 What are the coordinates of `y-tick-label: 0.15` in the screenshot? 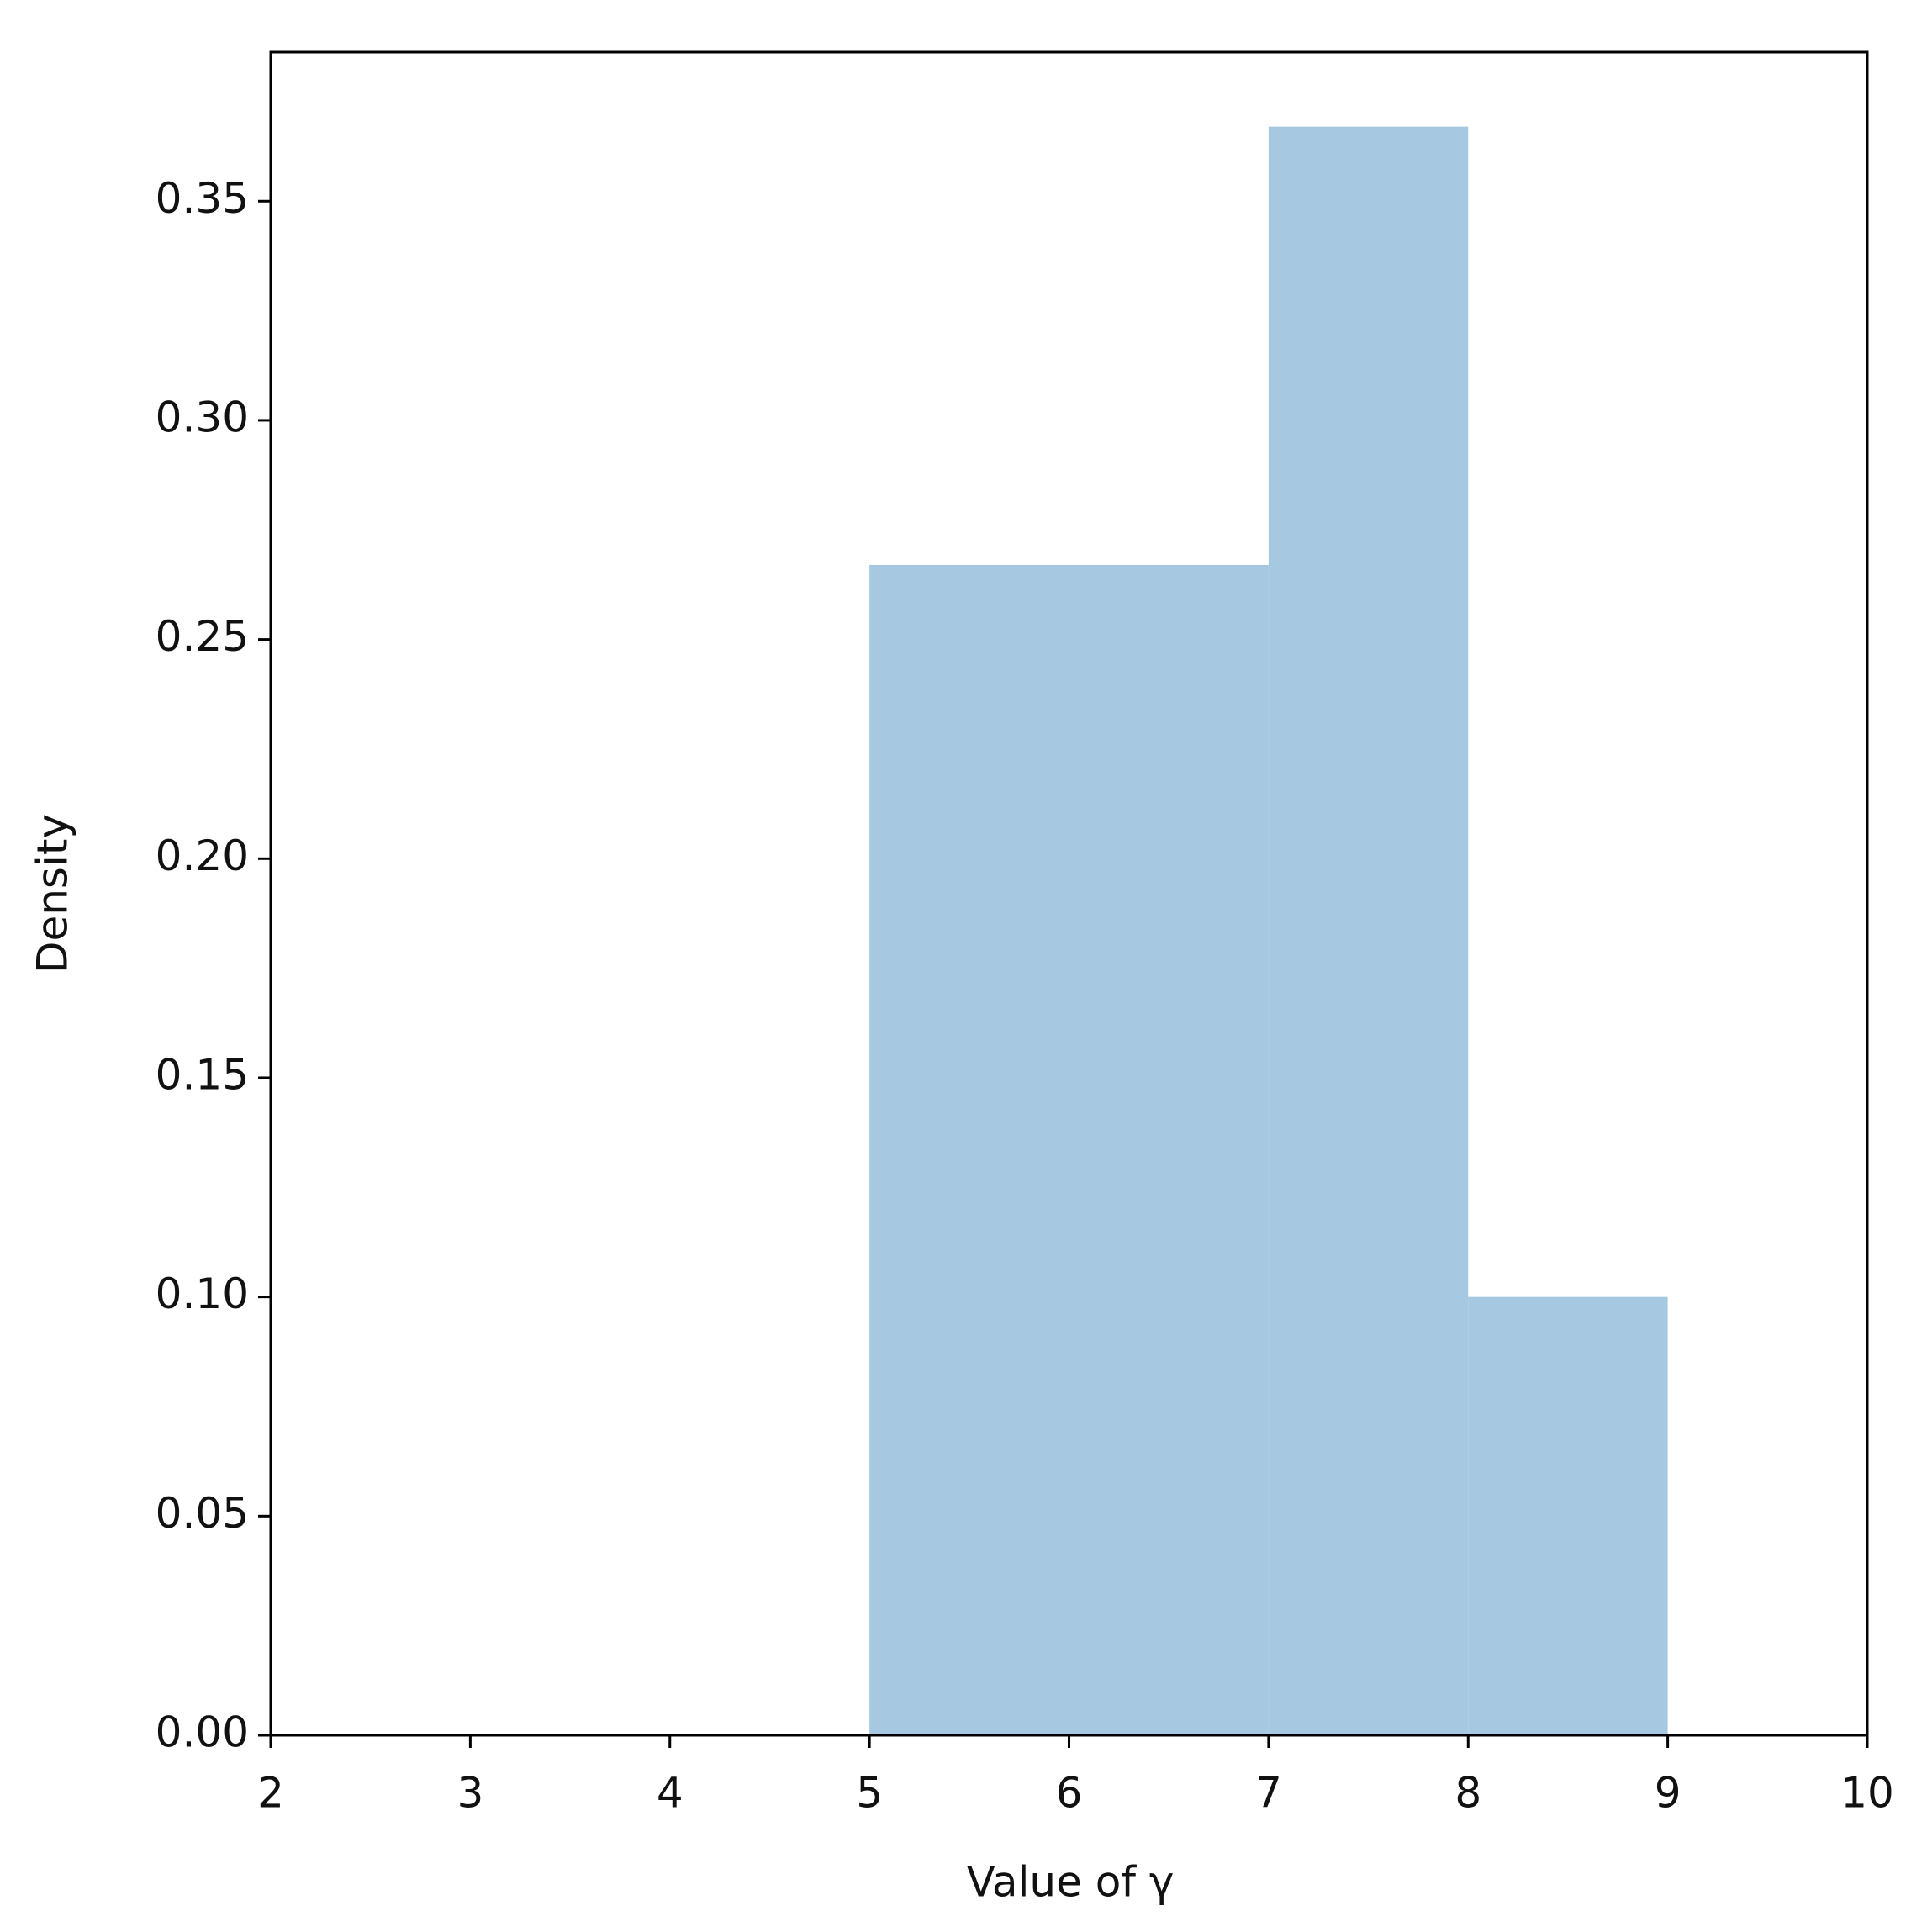 It's located at (203, 1074).